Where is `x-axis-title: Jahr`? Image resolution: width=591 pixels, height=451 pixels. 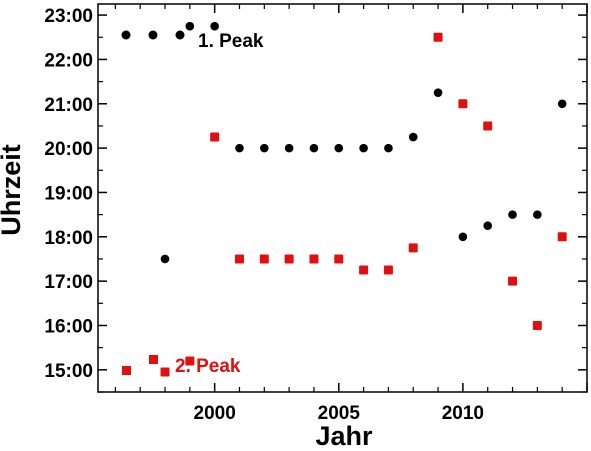 x-axis-title: Jahr is located at coordinates (344, 436).